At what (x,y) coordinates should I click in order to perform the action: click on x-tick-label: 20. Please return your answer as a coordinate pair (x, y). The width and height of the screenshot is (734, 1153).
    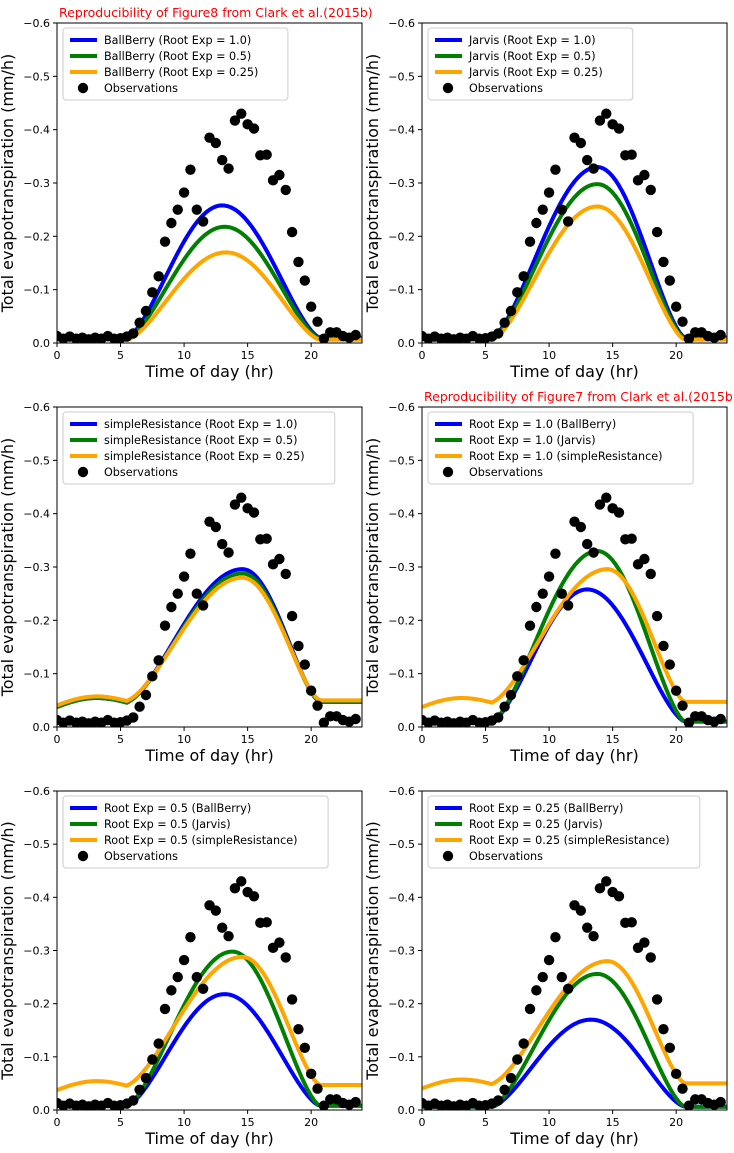
    Looking at the image, I should click on (311, 355).